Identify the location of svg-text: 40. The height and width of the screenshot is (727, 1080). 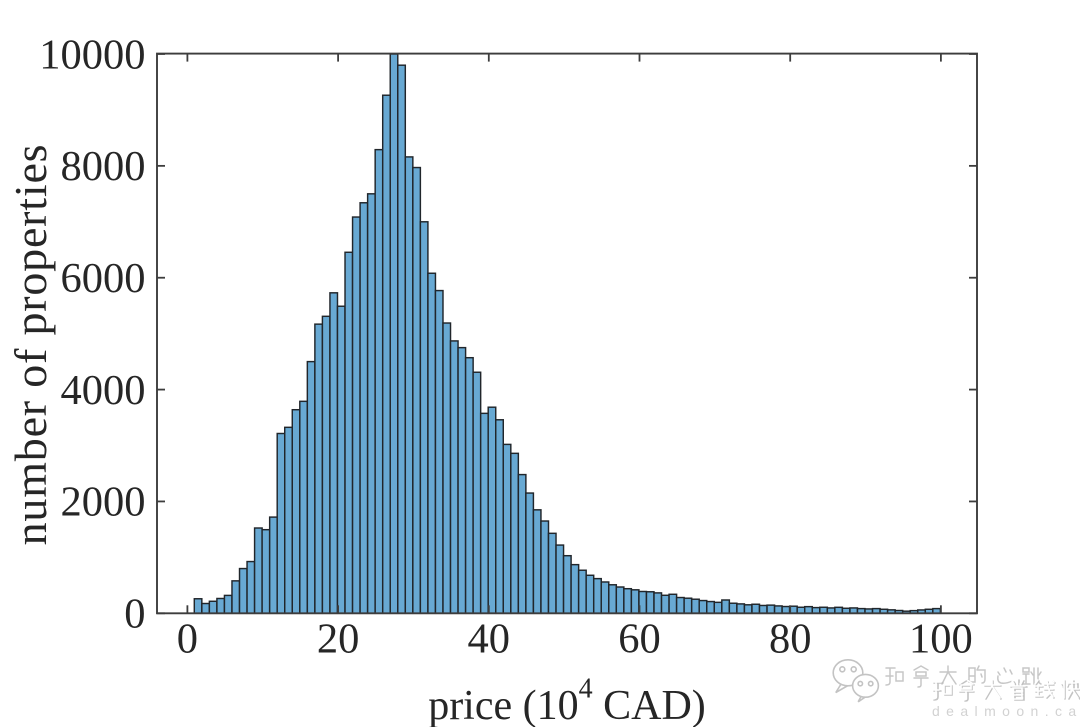
(489, 638).